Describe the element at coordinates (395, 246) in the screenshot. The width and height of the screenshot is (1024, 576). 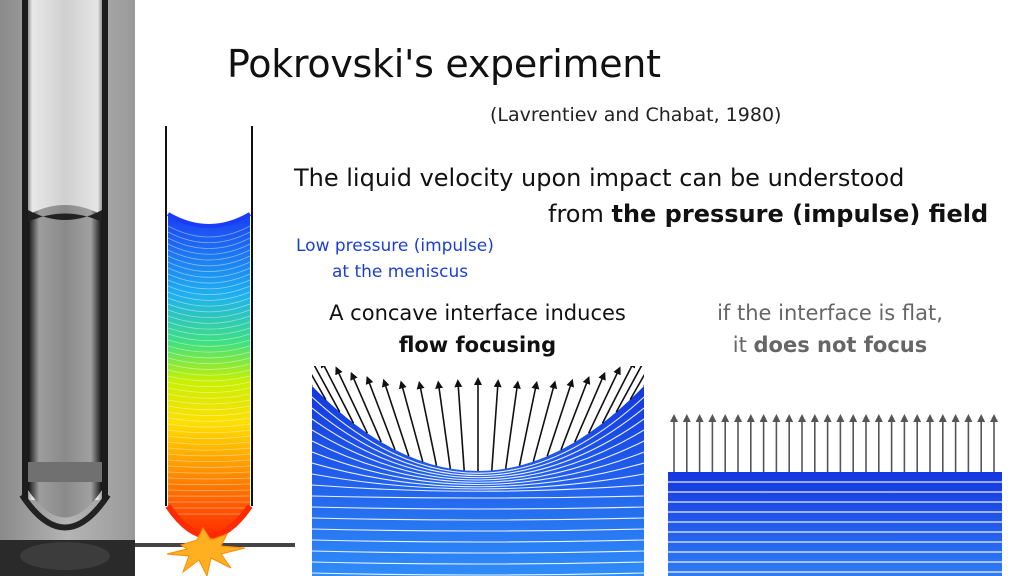
I see `meniscus-note-line-1: Low pressure (impulse)` at that location.